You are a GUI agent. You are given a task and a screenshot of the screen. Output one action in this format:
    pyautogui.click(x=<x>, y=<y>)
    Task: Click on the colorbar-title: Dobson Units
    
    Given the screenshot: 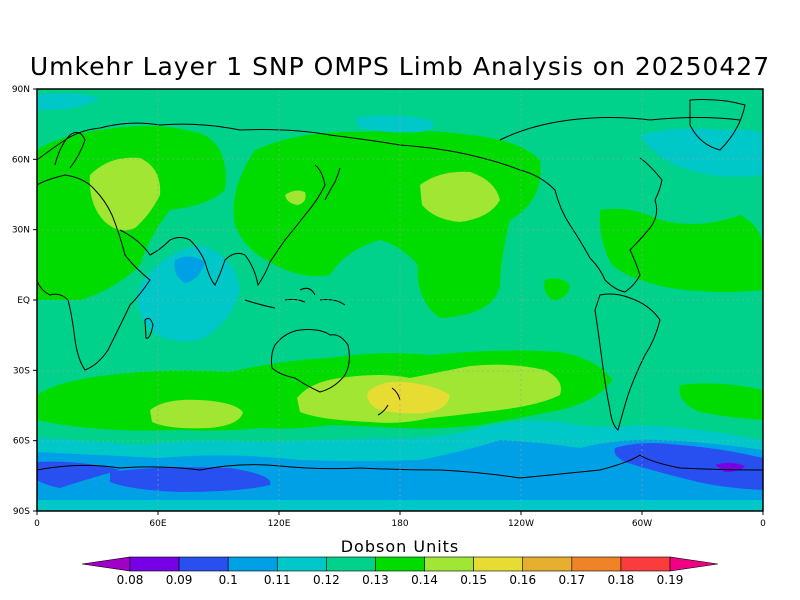 What is the action you would take?
    pyautogui.click(x=400, y=546)
    